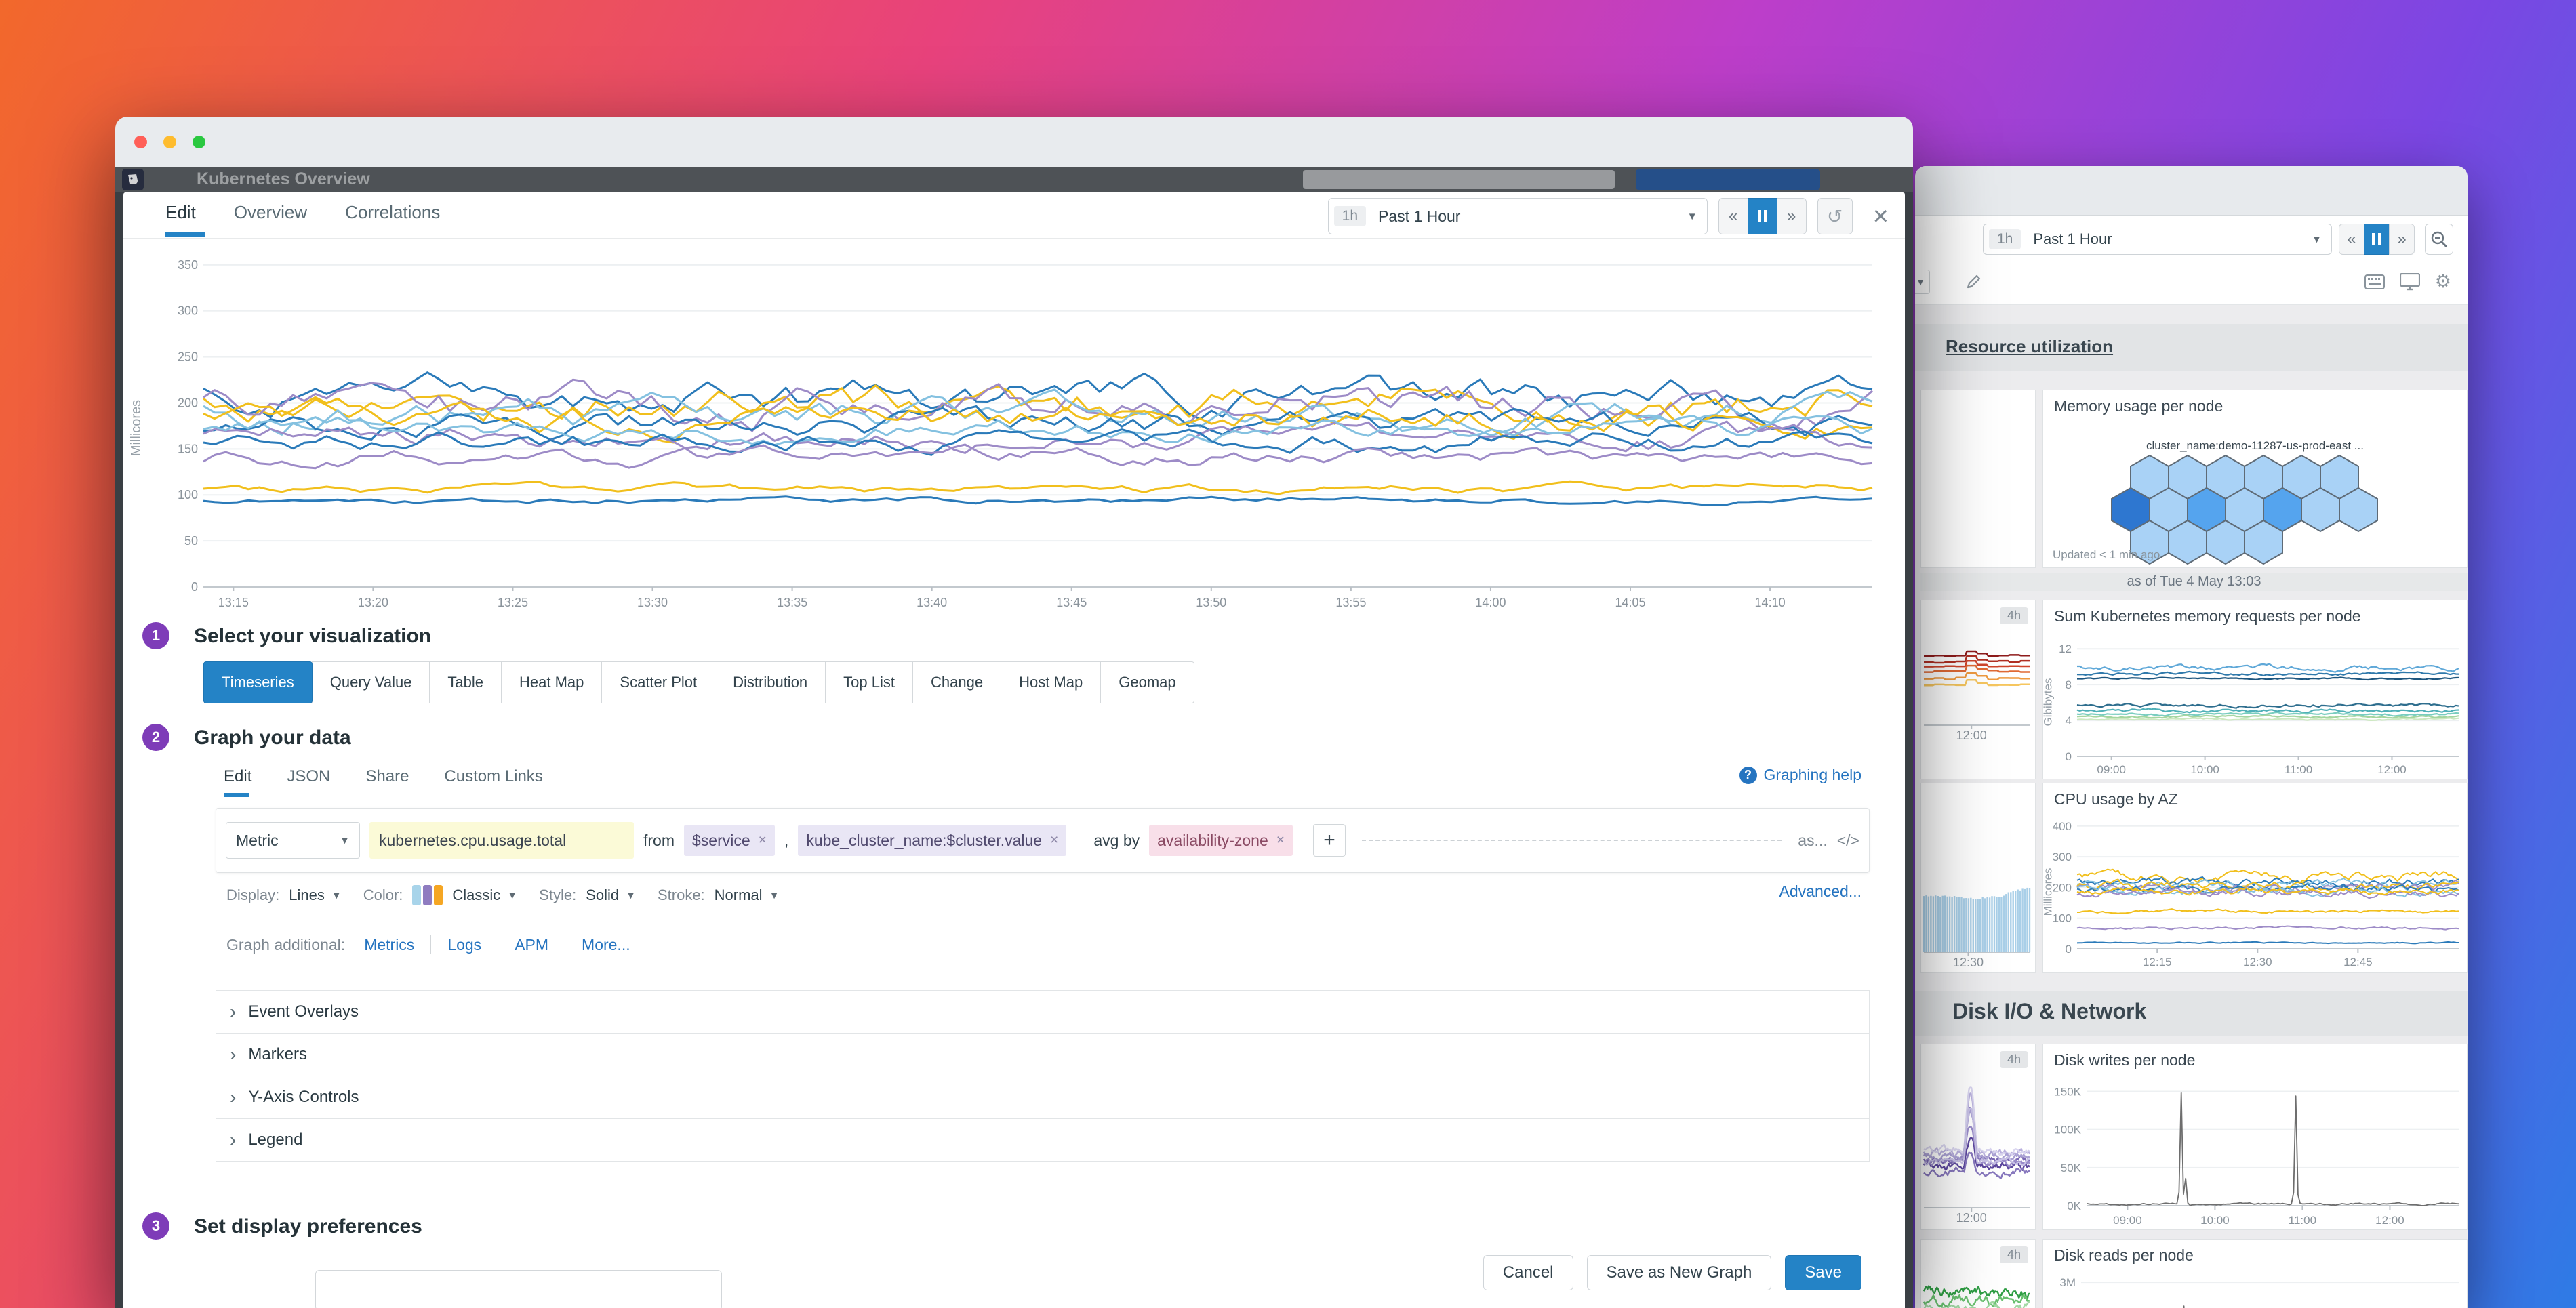 The width and height of the screenshot is (2576, 1308). Describe the element at coordinates (1800, 775) in the screenshot. I see `graphing-help-link: ? Graphing help` at that location.